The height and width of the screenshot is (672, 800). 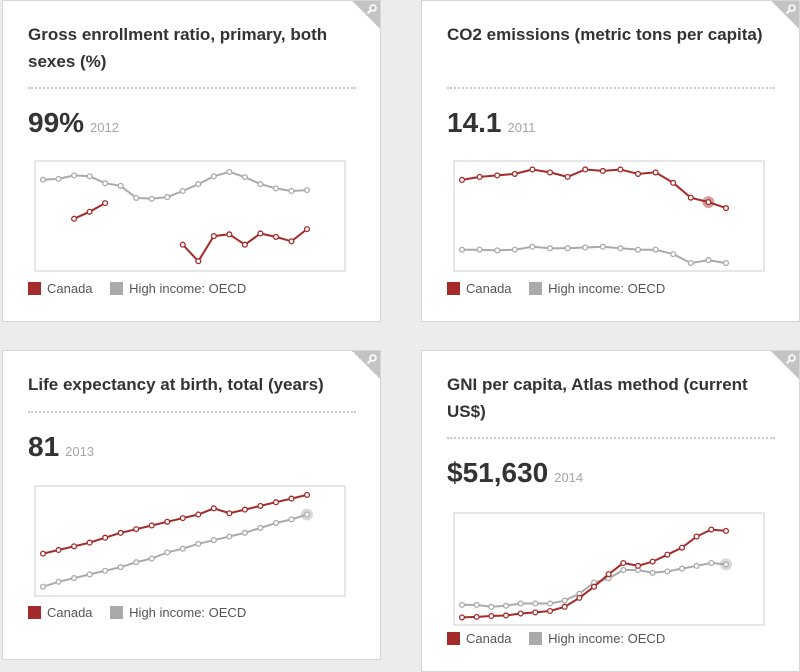 I want to click on value-year: 2013, so click(x=80, y=451).